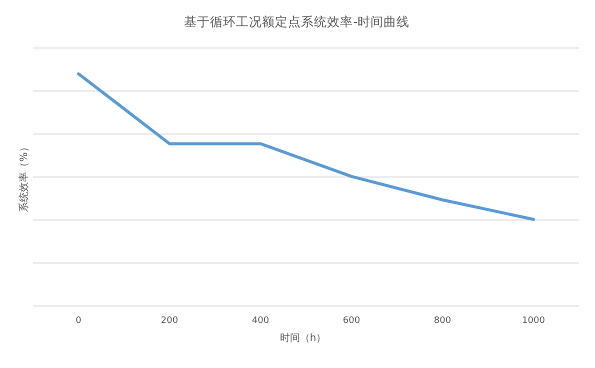  I want to click on x-tick-label: 1000, so click(534, 321).